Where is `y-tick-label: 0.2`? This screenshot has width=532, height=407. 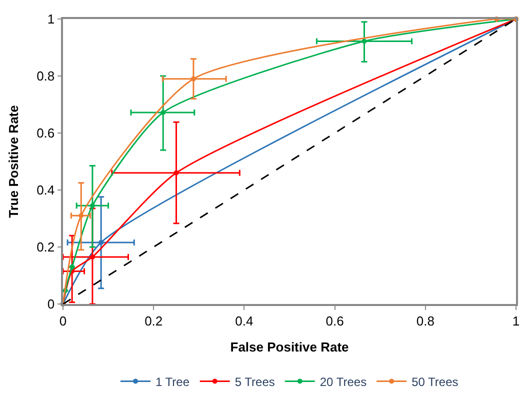 y-tick-label: 0.2 is located at coordinates (45, 247).